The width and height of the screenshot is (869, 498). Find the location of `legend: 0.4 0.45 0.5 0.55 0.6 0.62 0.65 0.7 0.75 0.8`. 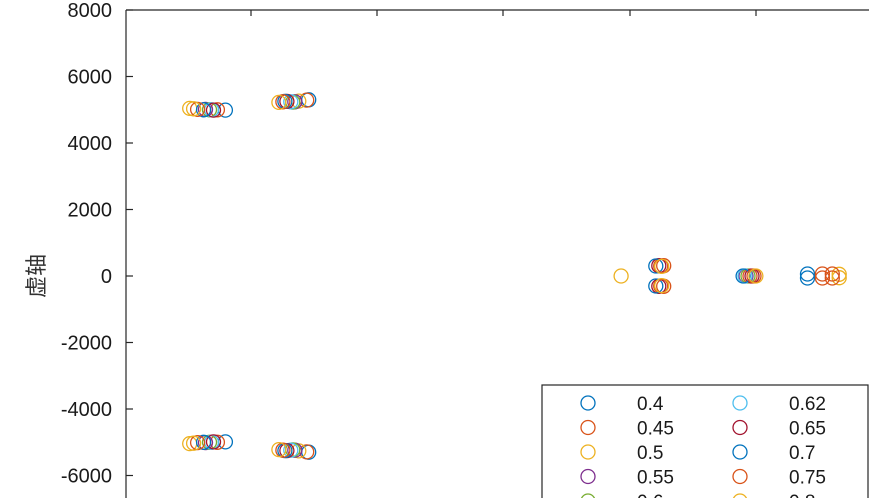

legend: 0.4 0.45 0.5 0.55 0.6 0.62 0.65 0.7 0.75 0.8 is located at coordinates (705, 441).